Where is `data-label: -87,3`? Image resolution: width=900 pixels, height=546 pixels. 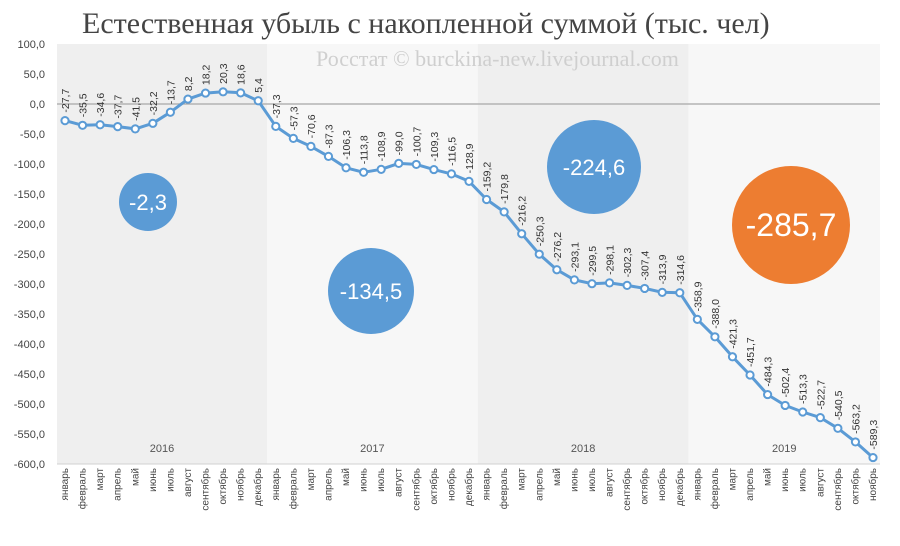 data-label: -87,3 is located at coordinates (329, 136).